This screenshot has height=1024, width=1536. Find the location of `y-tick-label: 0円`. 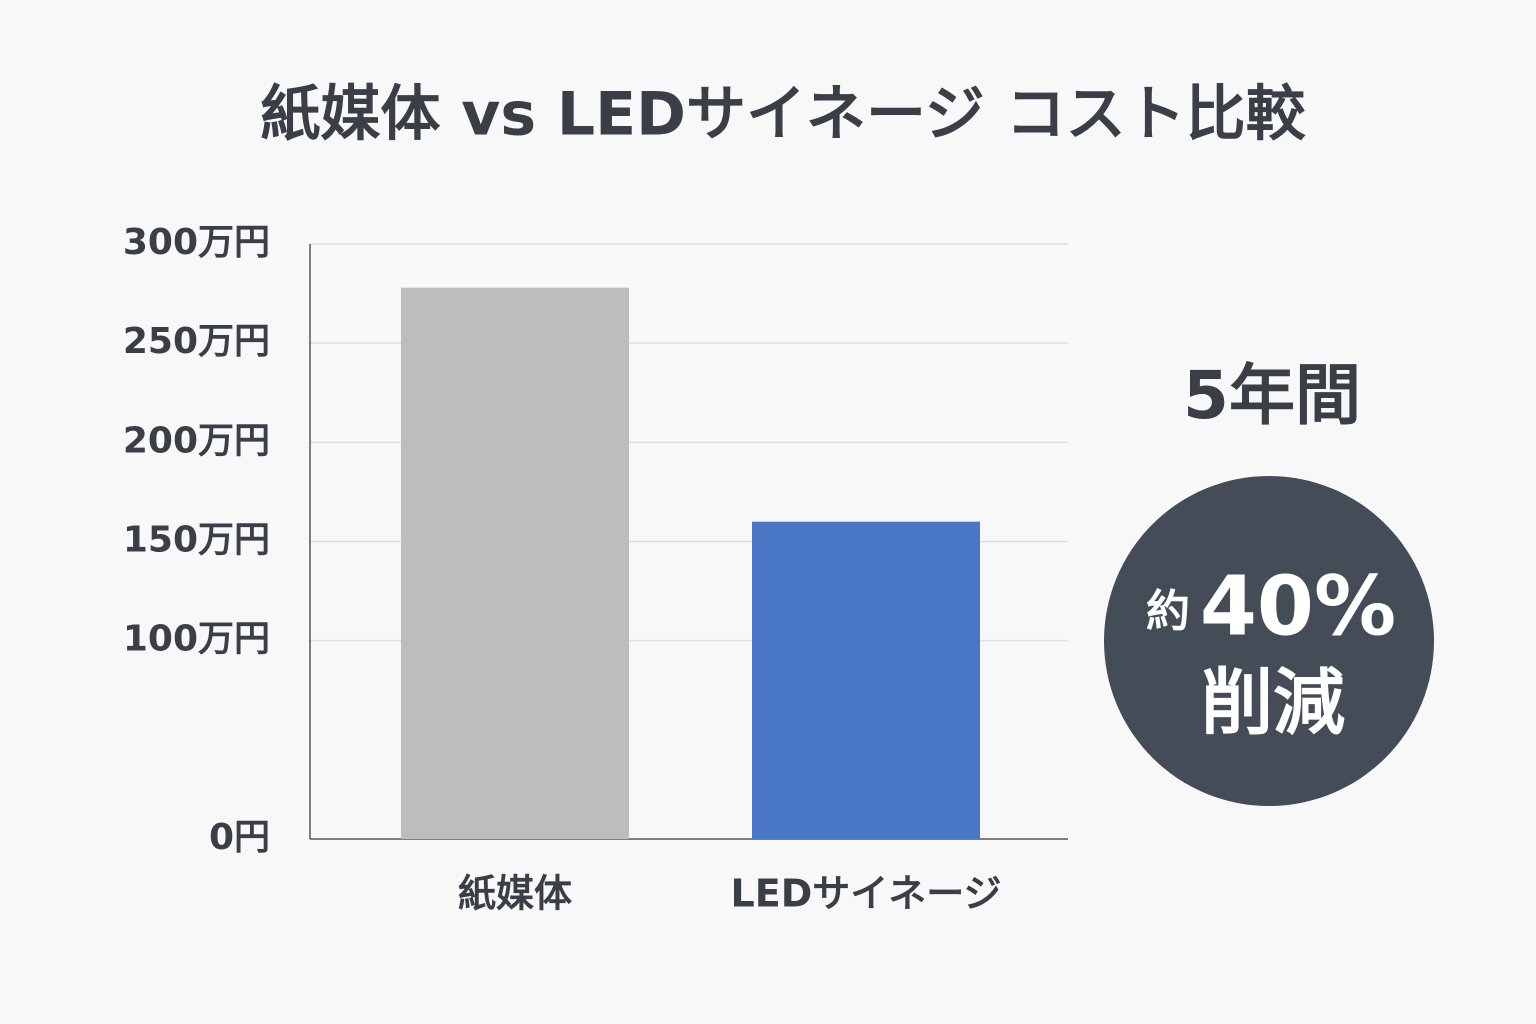

y-tick-label: 0円 is located at coordinates (239, 837).